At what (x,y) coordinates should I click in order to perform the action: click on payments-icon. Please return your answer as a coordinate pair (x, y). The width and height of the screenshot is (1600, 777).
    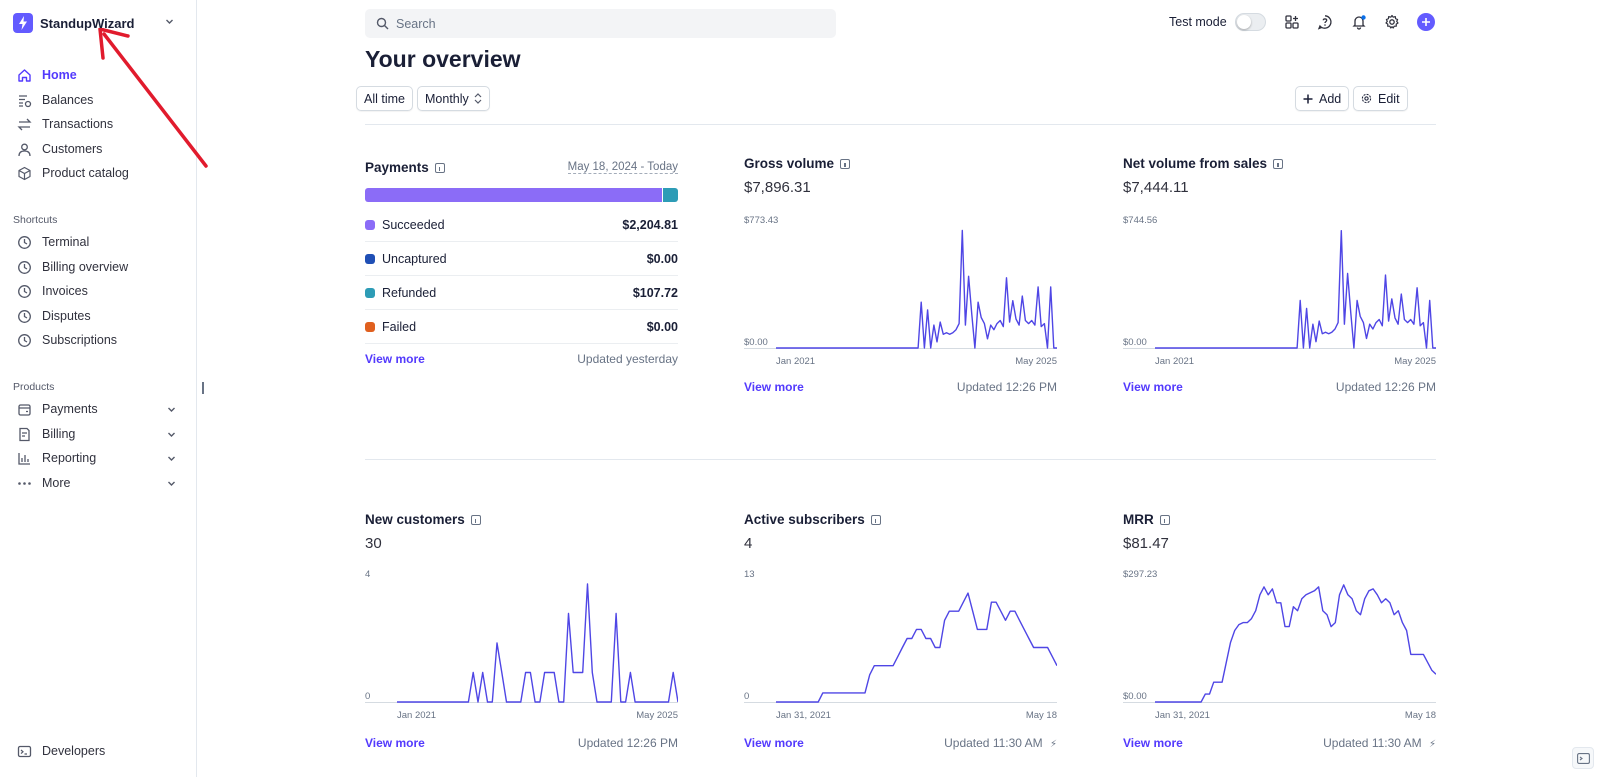
    Looking at the image, I should click on (24, 409).